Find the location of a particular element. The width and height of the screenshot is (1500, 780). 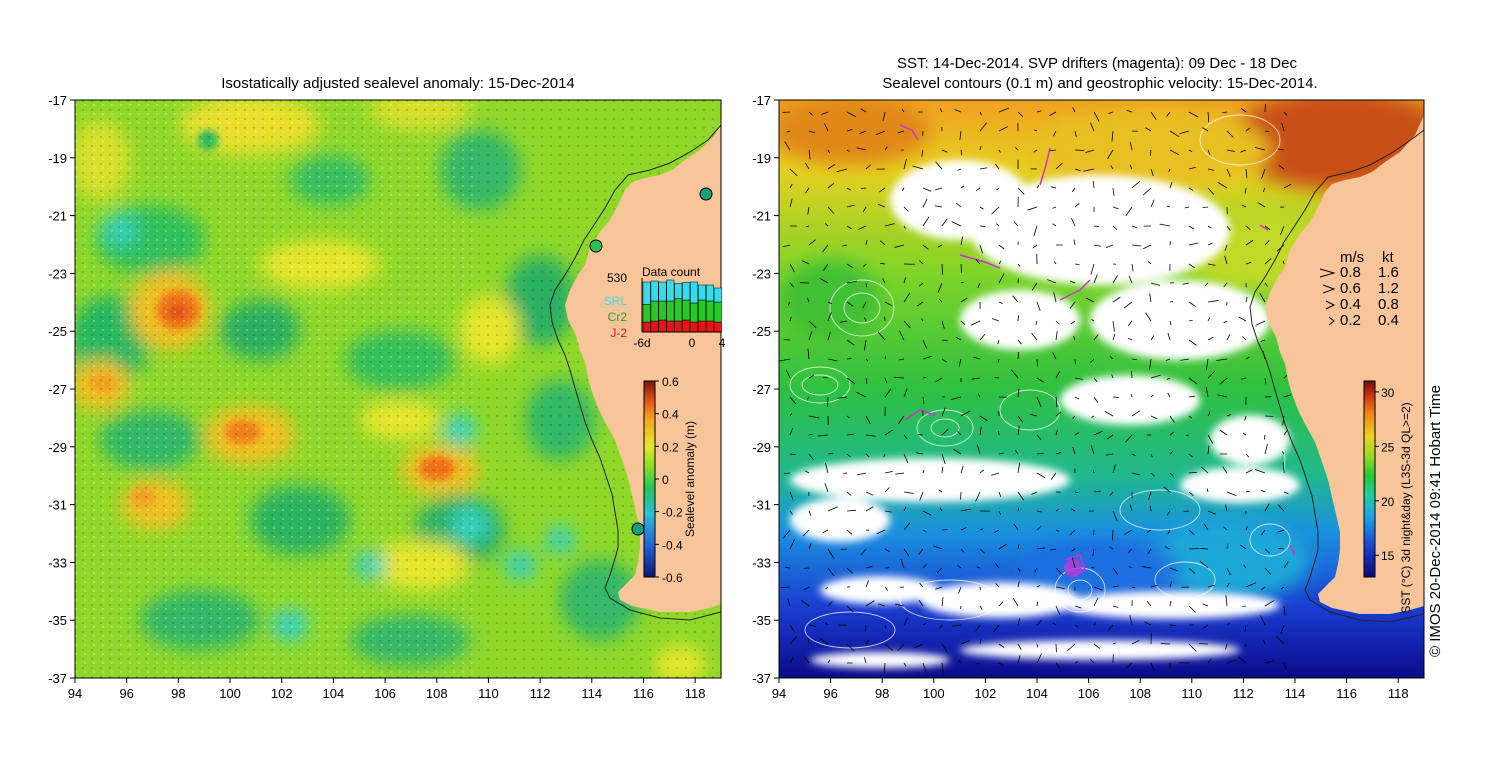

left-y-tick-label: -29 is located at coordinates (57, 447).